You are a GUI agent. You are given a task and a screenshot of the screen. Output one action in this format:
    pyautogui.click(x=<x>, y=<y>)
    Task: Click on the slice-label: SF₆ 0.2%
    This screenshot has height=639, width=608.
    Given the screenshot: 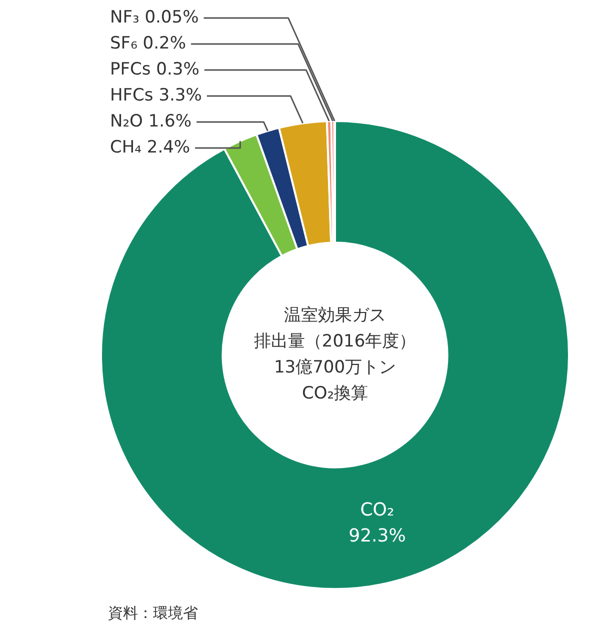 What is the action you would take?
    pyautogui.click(x=148, y=43)
    